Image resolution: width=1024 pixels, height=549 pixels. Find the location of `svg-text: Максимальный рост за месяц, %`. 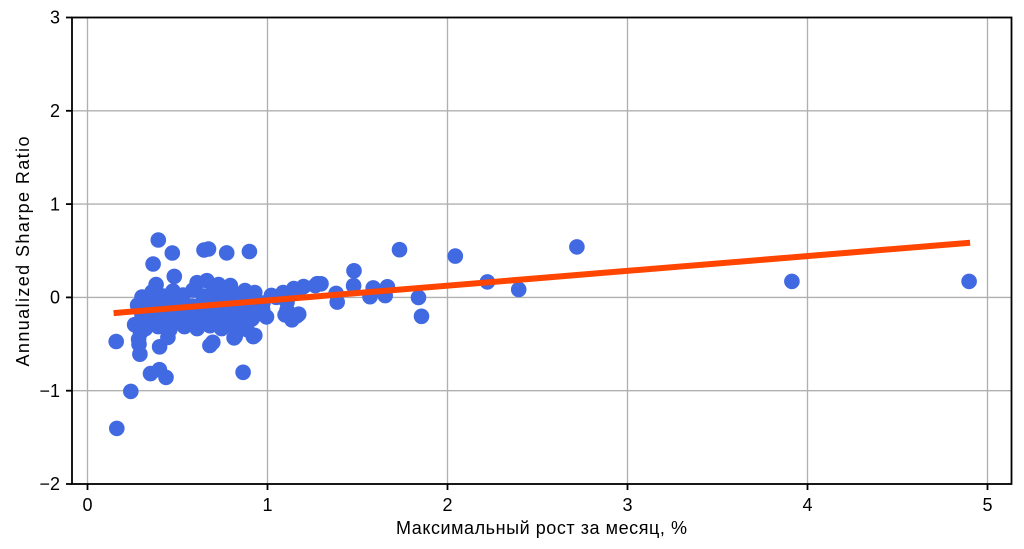

svg-text: Максимальный рост за месяц, % is located at coordinates (541, 528).